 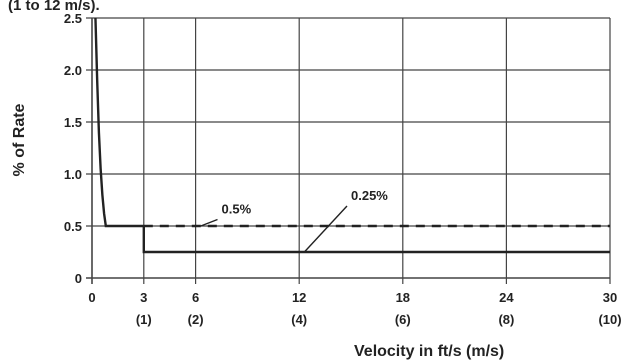 What do you see at coordinates (299, 297) in the screenshot?
I see `x-tick-label: 12` at bounding box center [299, 297].